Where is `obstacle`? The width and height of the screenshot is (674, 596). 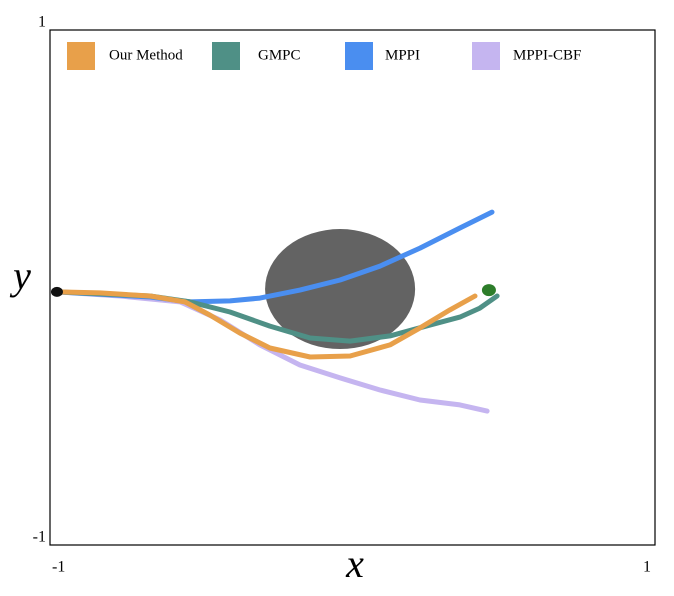
obstacle is located at coordinates (340, 289).